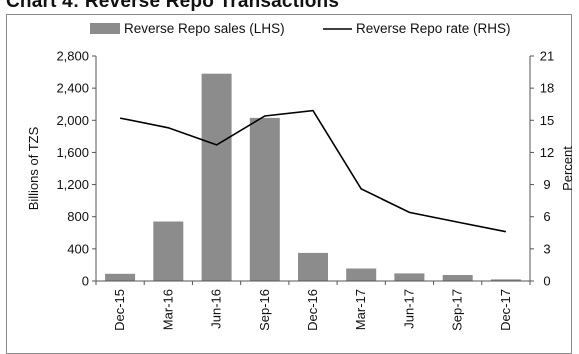  What do you see at coordinates (167, 309) in the screenshot?
I see `x-tick-label: Mar-16` at bounding box center [167, 309].